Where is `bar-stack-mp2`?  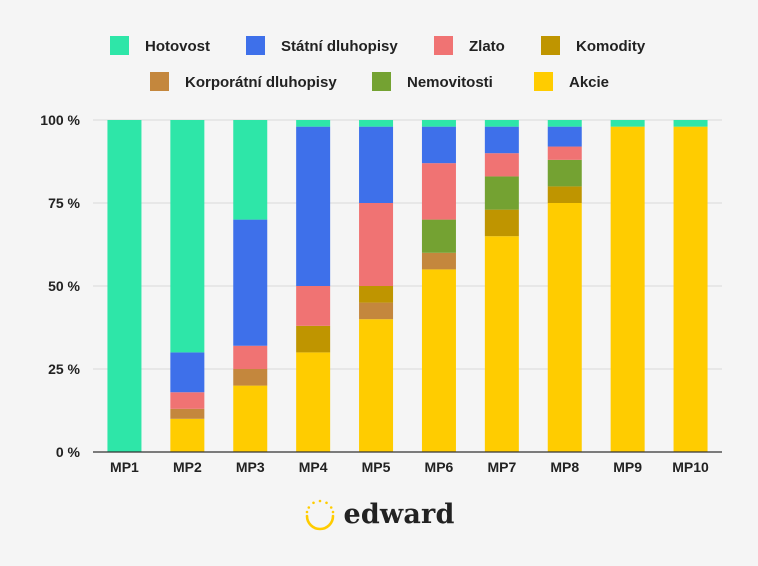
bar-stack-mp2 is located at coordinates (187, 286).